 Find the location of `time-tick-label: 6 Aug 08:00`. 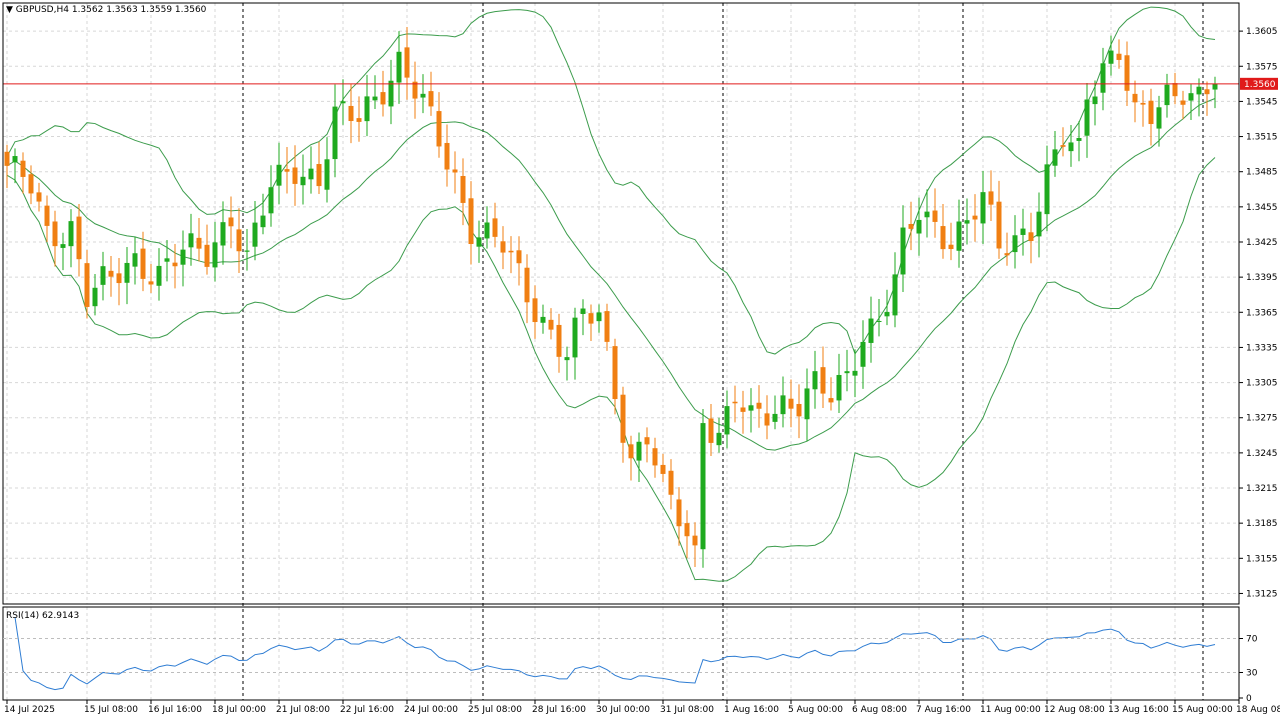

time-tick-label: 6 Aug 08:00 is located at coordinates (879, 710).